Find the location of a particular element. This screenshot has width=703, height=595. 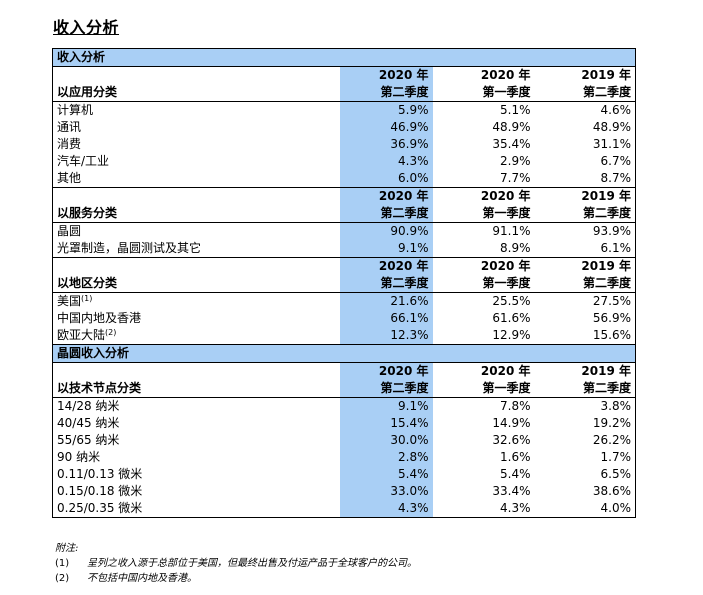

row-label: 计算机 is located at coordinates (196, 111).